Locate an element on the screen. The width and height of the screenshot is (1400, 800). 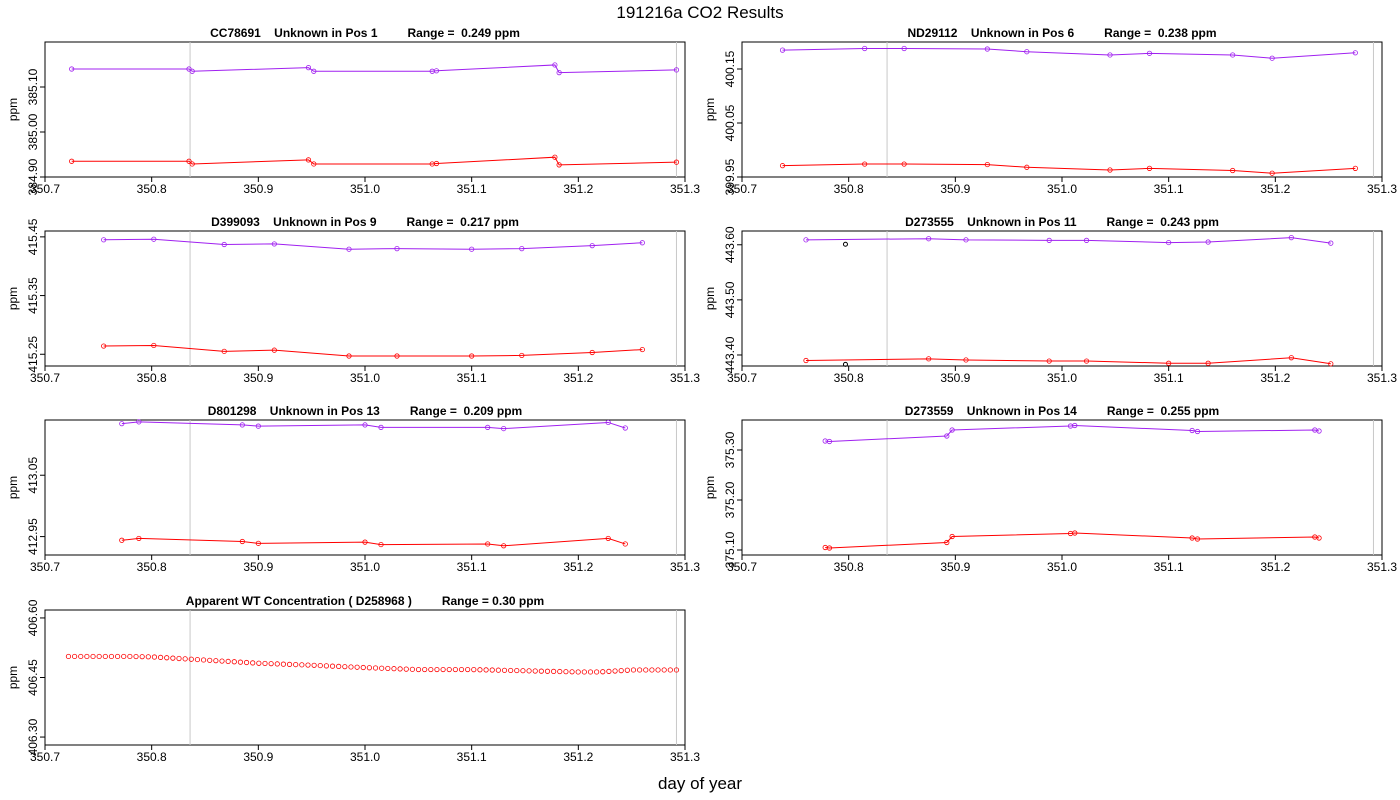
x-tick-label: 351.3 is located at coordinates (685, 757).